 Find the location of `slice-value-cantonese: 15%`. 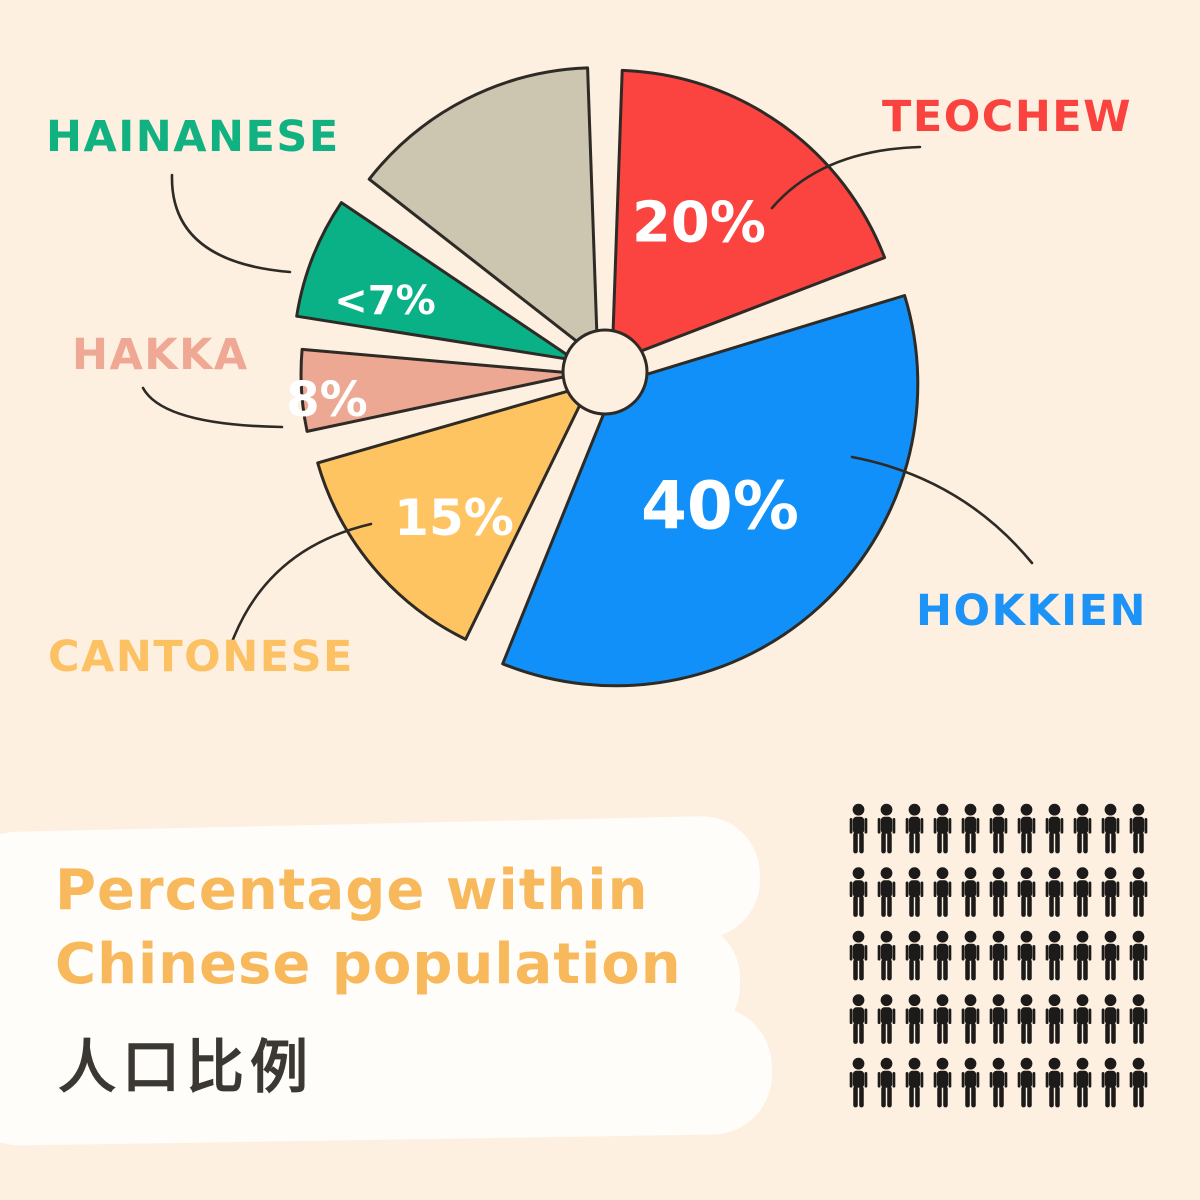

slice-value-cantonese: 15% is located at coordinates (454, 518).